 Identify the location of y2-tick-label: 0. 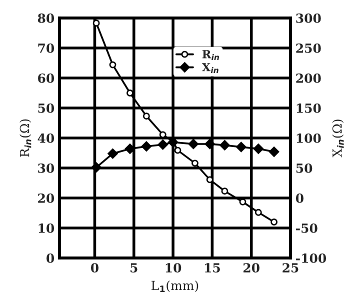
(300, 198).